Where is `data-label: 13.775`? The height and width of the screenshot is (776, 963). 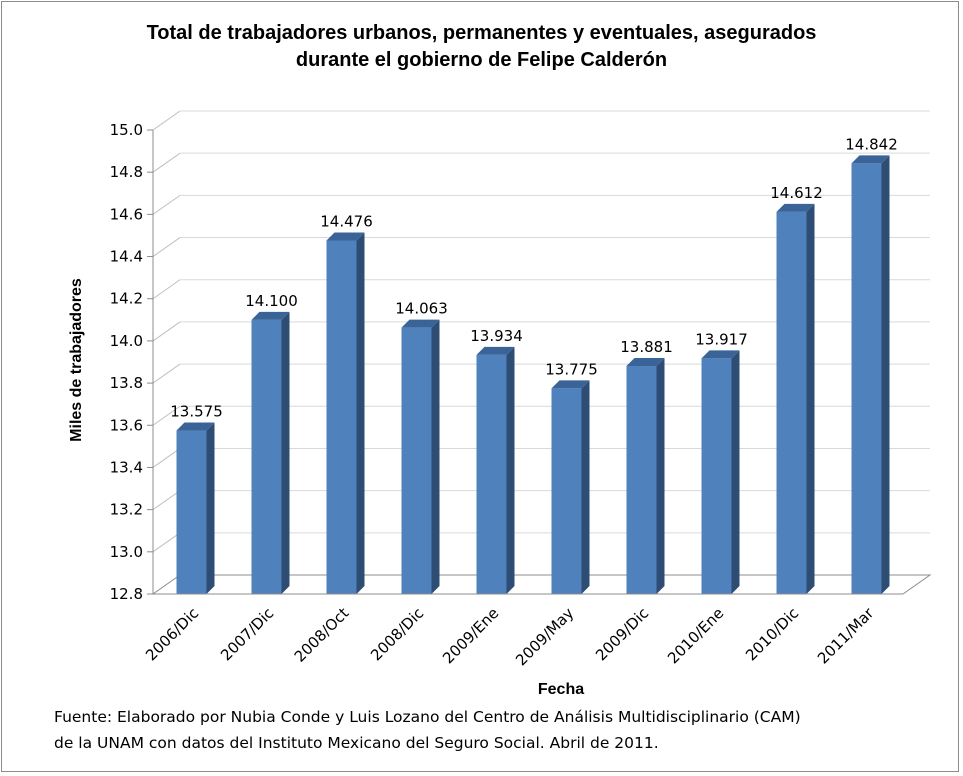 data-label: 13.775 is located at coordinates (571, 369).